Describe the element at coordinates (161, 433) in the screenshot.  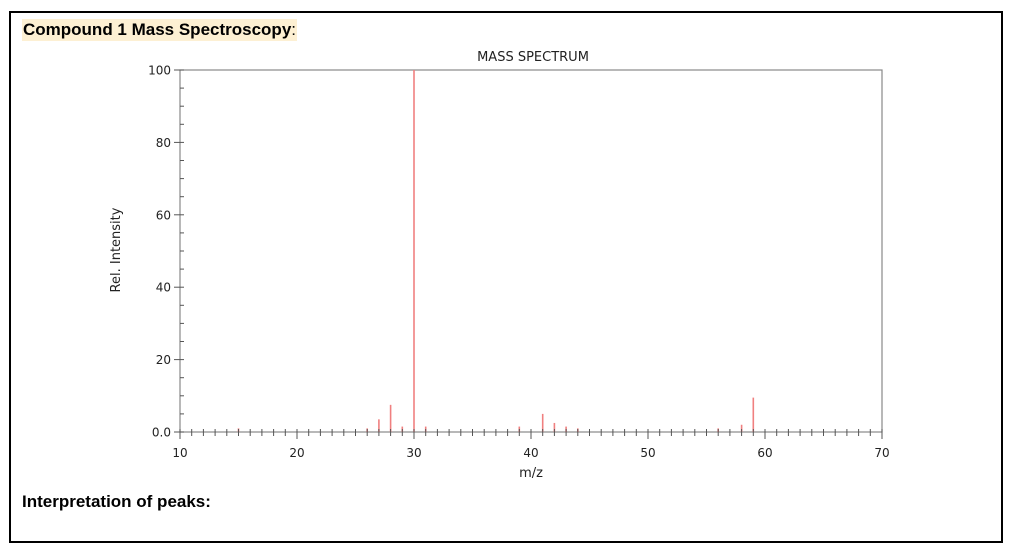
I see `y-tick-label: 0.0` at that location.